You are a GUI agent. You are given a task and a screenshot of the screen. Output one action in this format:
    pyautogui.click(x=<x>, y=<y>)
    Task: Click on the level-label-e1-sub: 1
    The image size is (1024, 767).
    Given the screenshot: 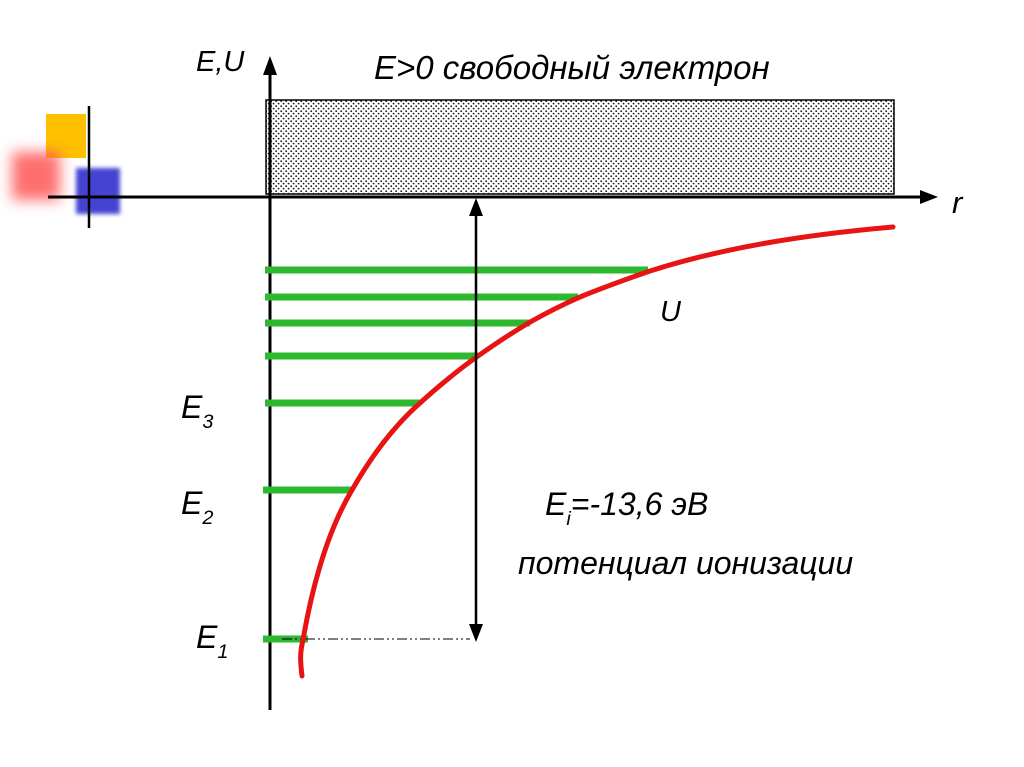 What is the action you would take?
    pyautogui.click(x=223, y=651)
    